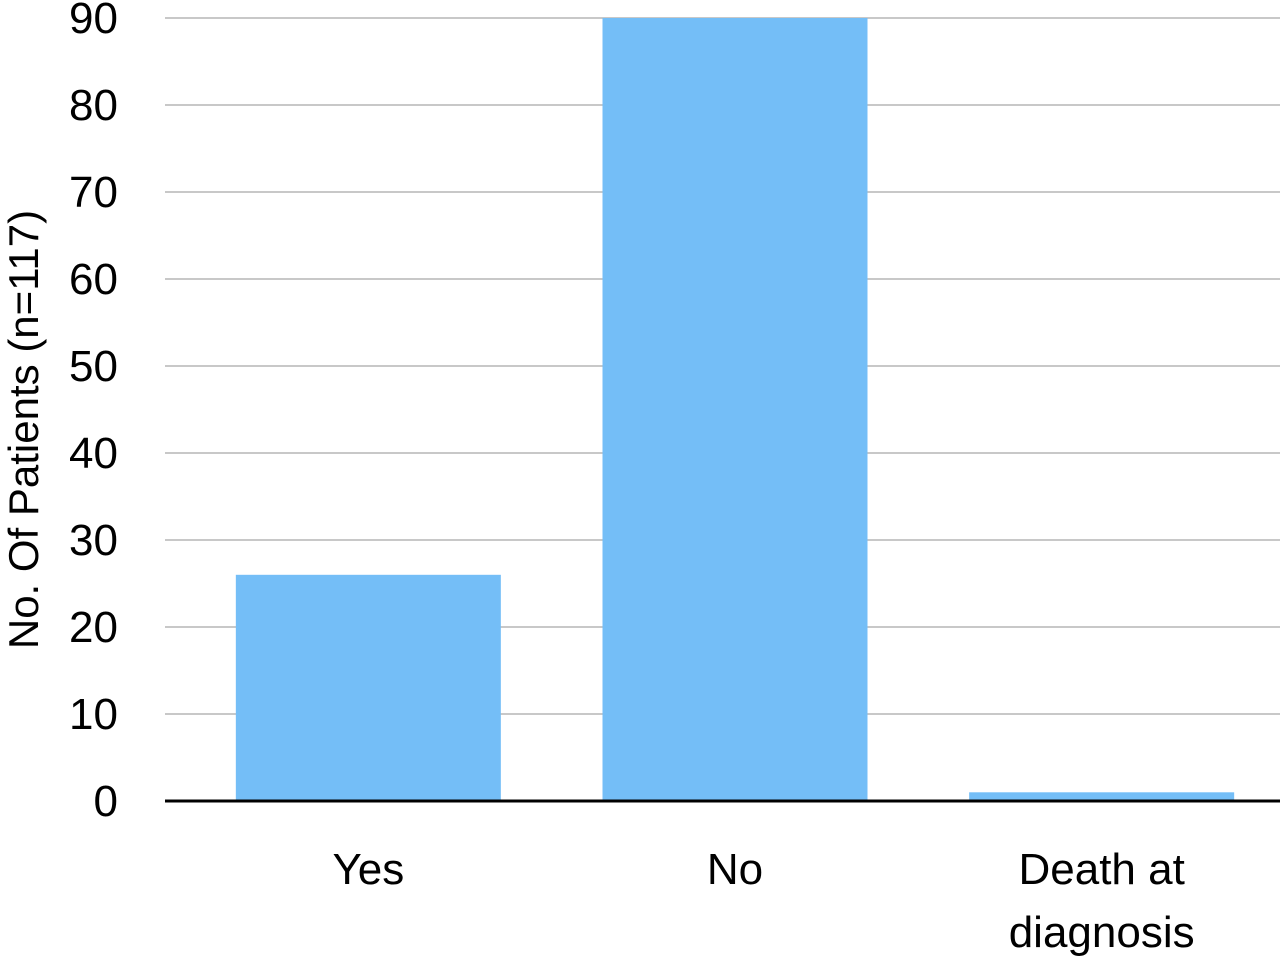 Image resolution: width=1280 pixels, height=962 pixels. What do you see at coordinates (23, 429) in the screenshot?
I see `y-axis-title: No. Of Patients (n=117)` at bounding box center [23, 429].